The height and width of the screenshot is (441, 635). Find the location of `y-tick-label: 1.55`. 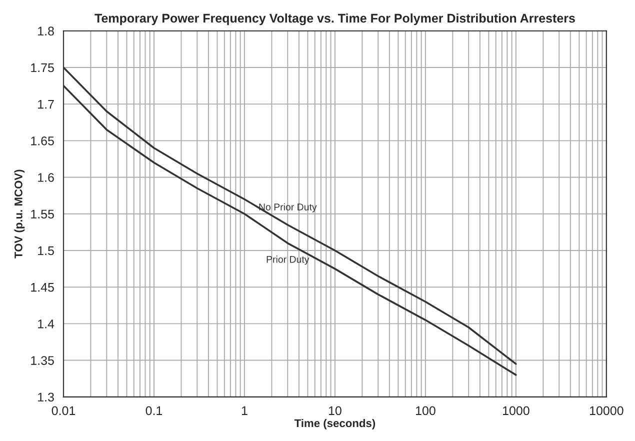

y-tick-label: 1.55 is located at coordinates (42, 214).